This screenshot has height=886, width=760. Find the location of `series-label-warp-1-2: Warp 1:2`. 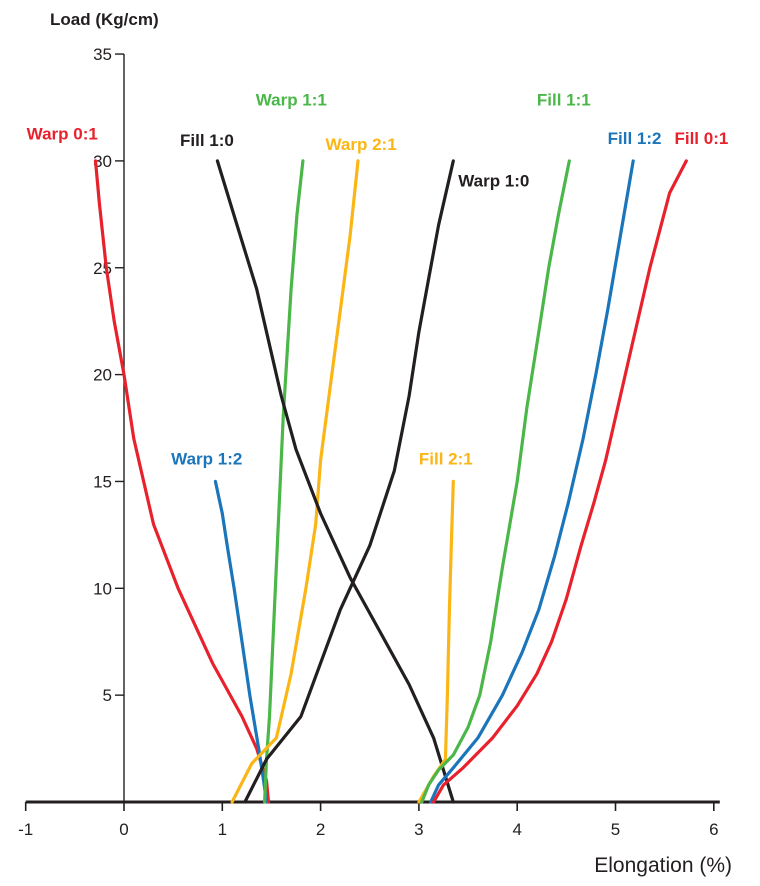

series-label-warp-1-2: Warp 1:2 is located at coordinates (206, 458).